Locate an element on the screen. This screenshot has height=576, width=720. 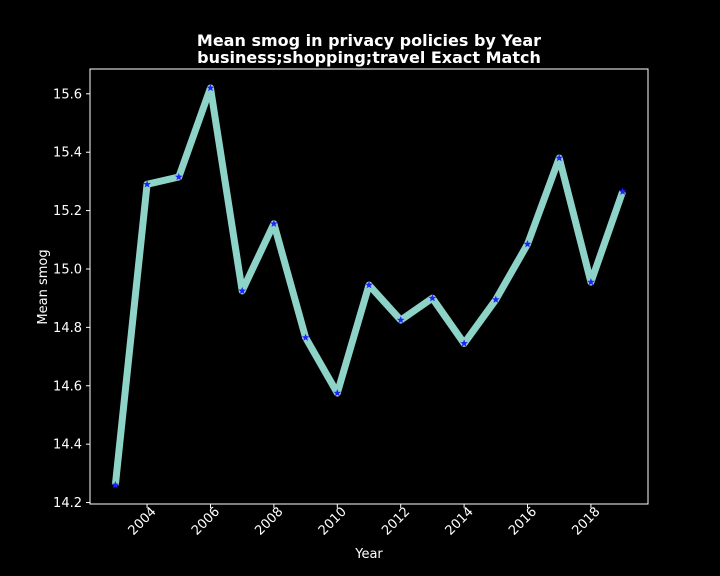
x-axis: 2004 2006 2008 2010 2012 2014 2016 2018 is located at coordinates (364, 521).